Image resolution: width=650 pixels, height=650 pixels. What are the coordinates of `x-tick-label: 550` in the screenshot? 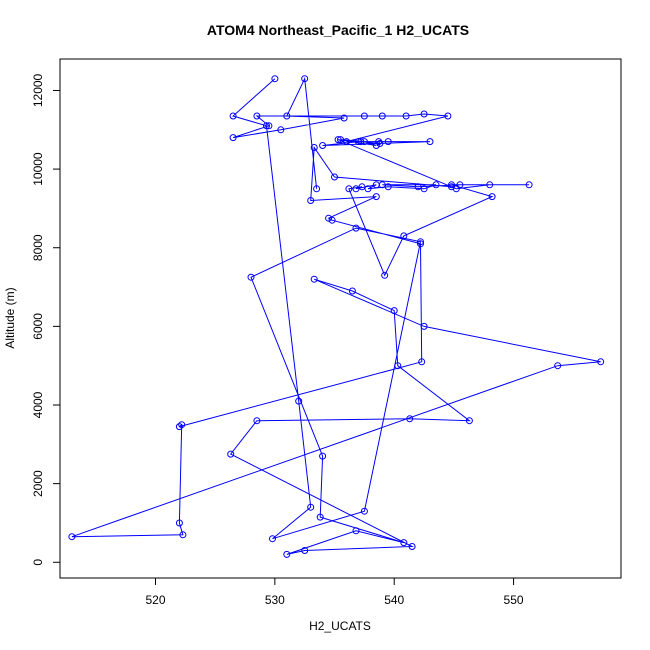 It's located at (514, 600).